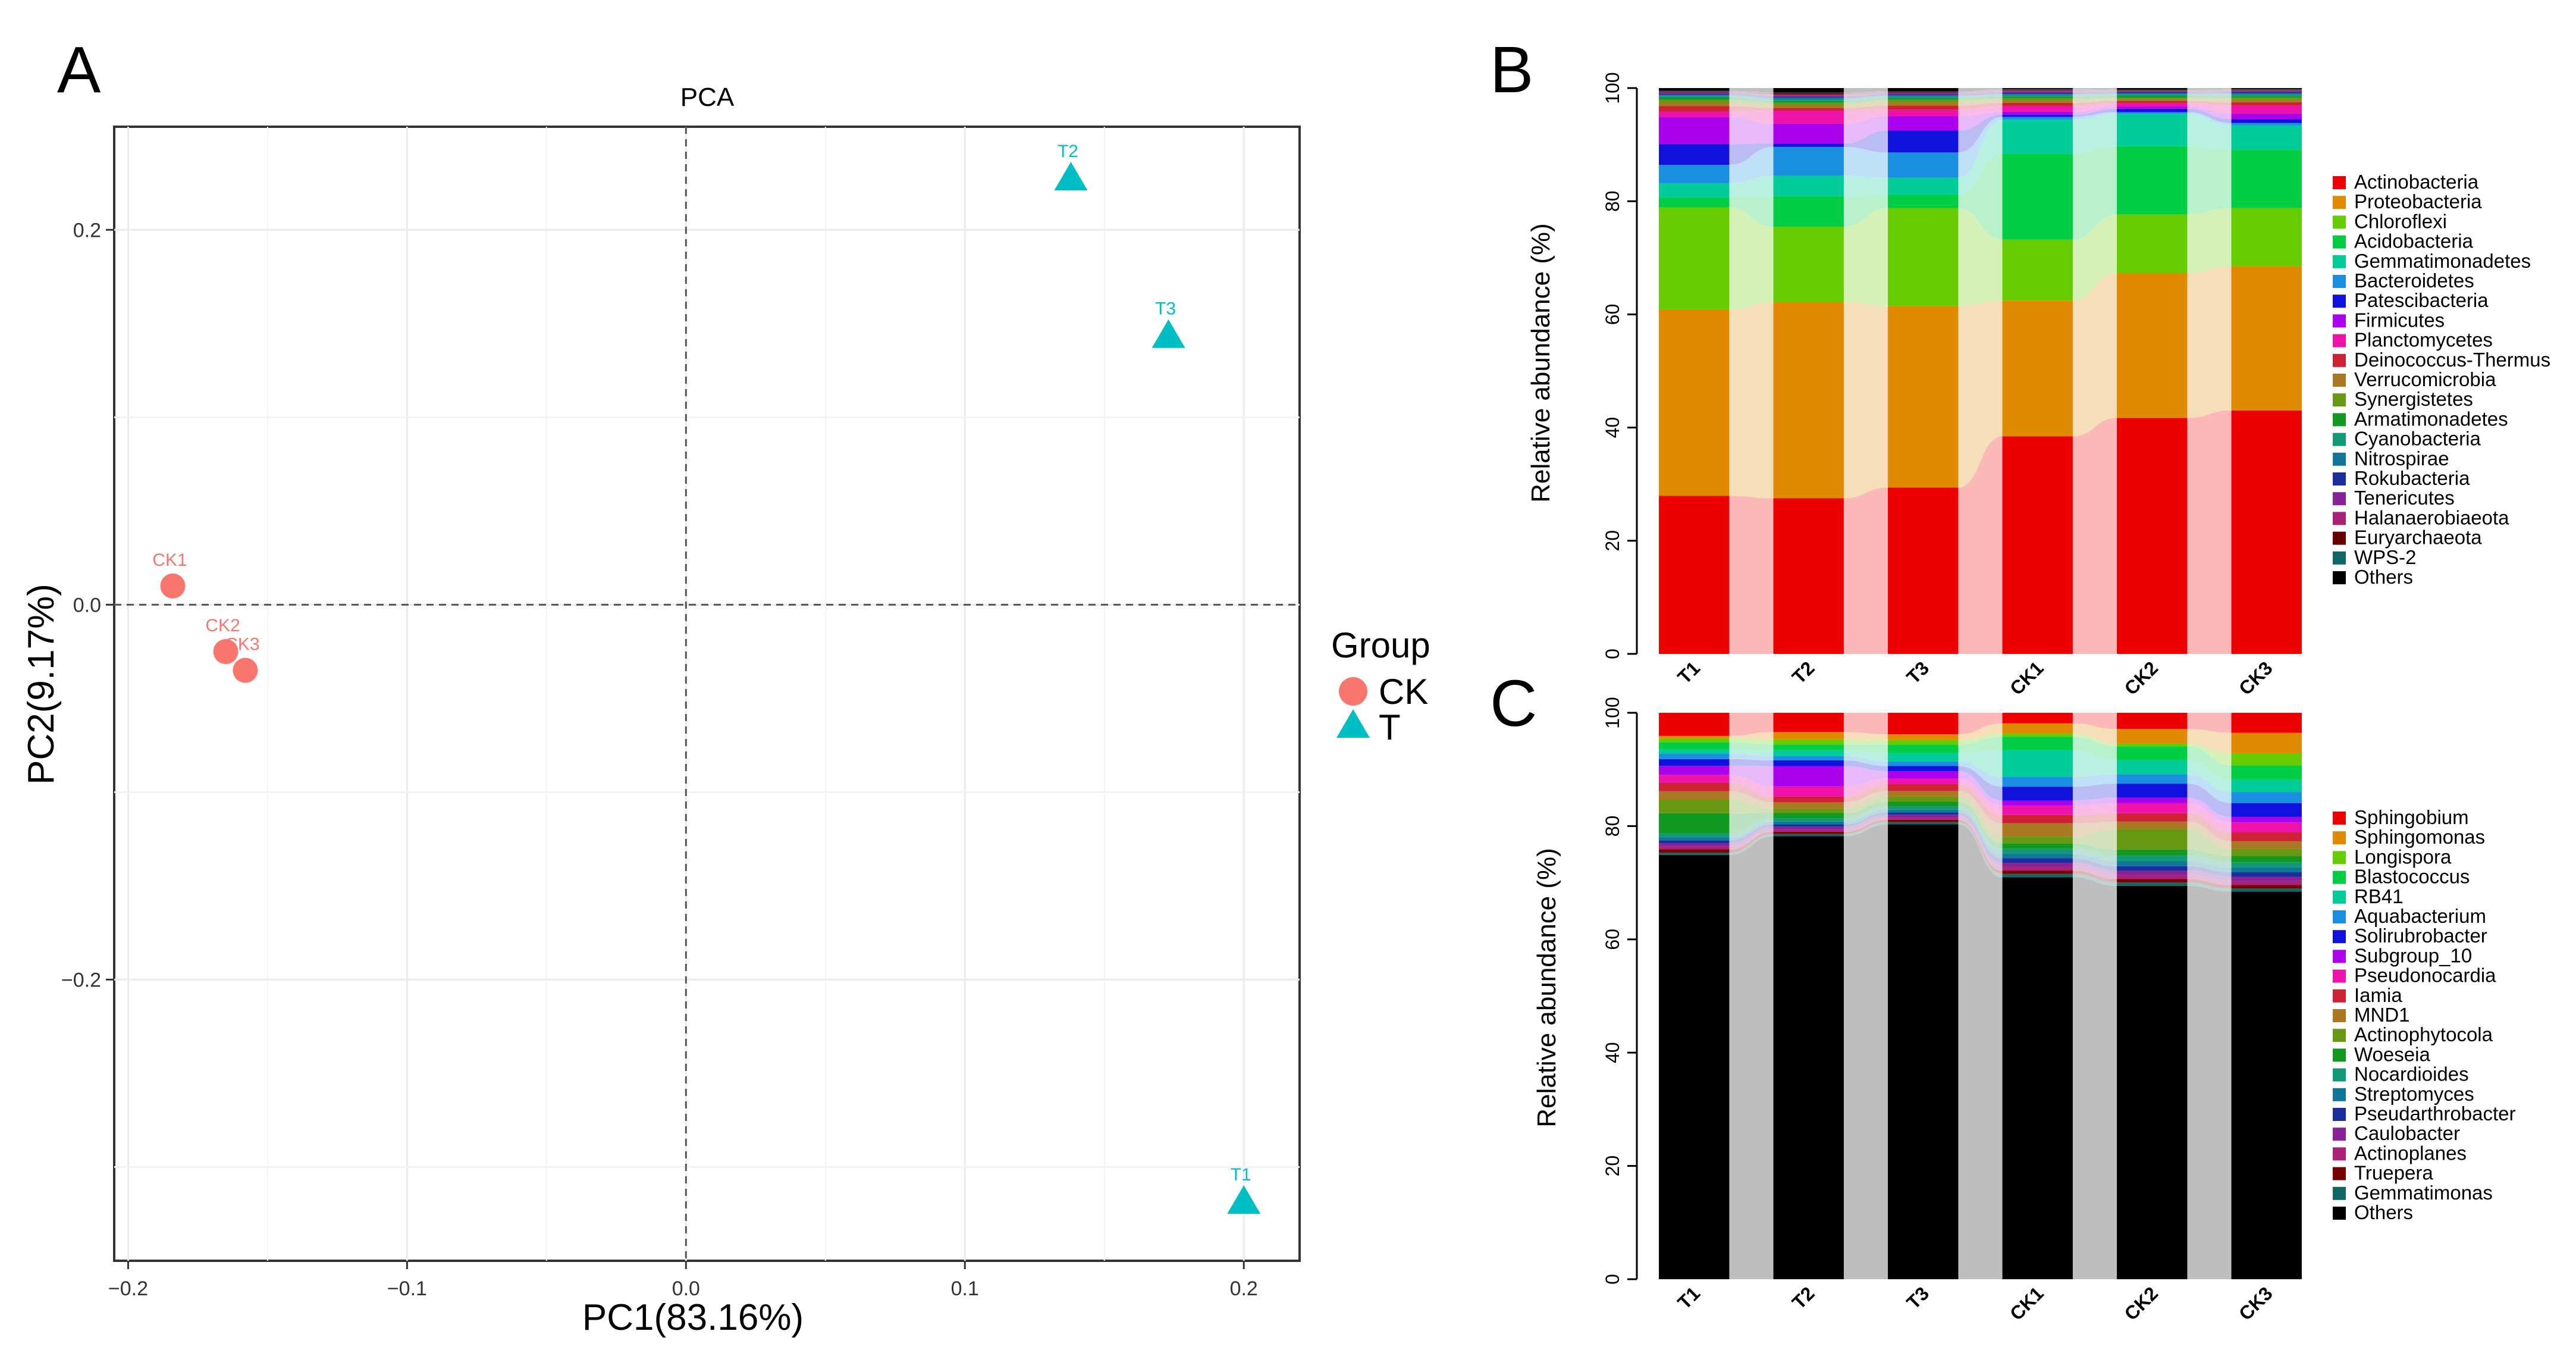 The image size is (2576, 1353). Describe the element at coordinates (2152, 881) in the screenshot. I see `genus-bar-ck2-truepera` at that location.